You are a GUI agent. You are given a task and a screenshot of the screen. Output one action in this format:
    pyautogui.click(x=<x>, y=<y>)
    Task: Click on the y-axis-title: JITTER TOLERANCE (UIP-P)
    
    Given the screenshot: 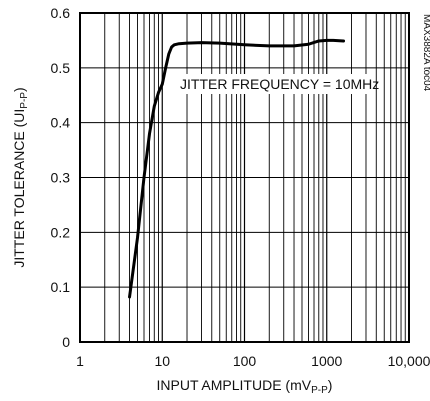 What is the action you would take?
    pyautogui.click(x=20, y=177)
    